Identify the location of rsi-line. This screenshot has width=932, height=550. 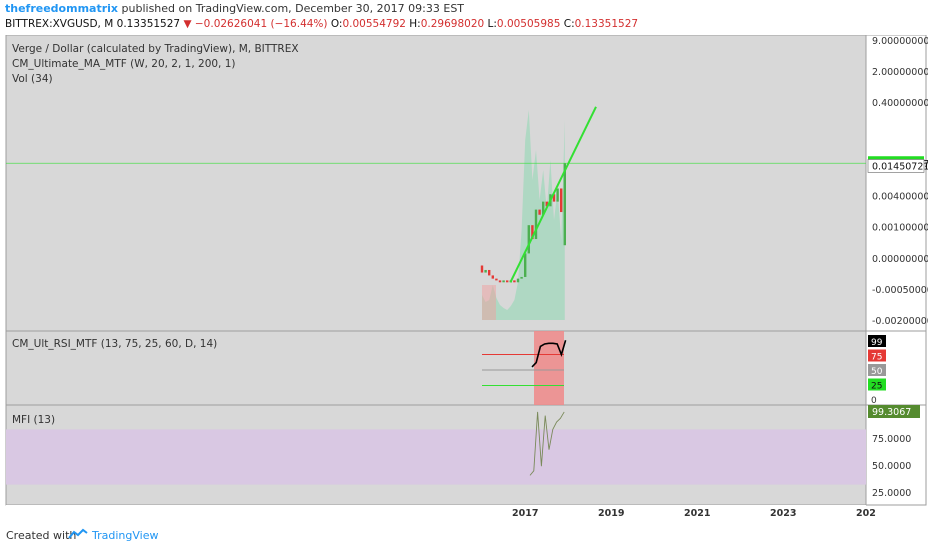
(549, 354).